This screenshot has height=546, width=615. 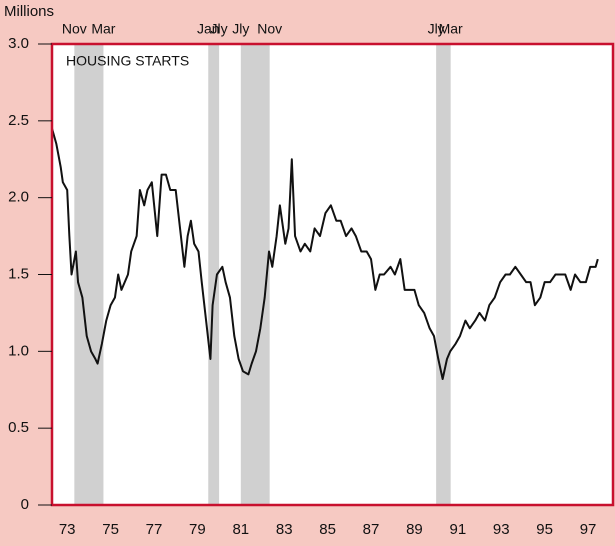 What do you see at coordinates (240, 529) in the screenshot?
I see `x-tick-label: 81` at bounding box center [240, 529].